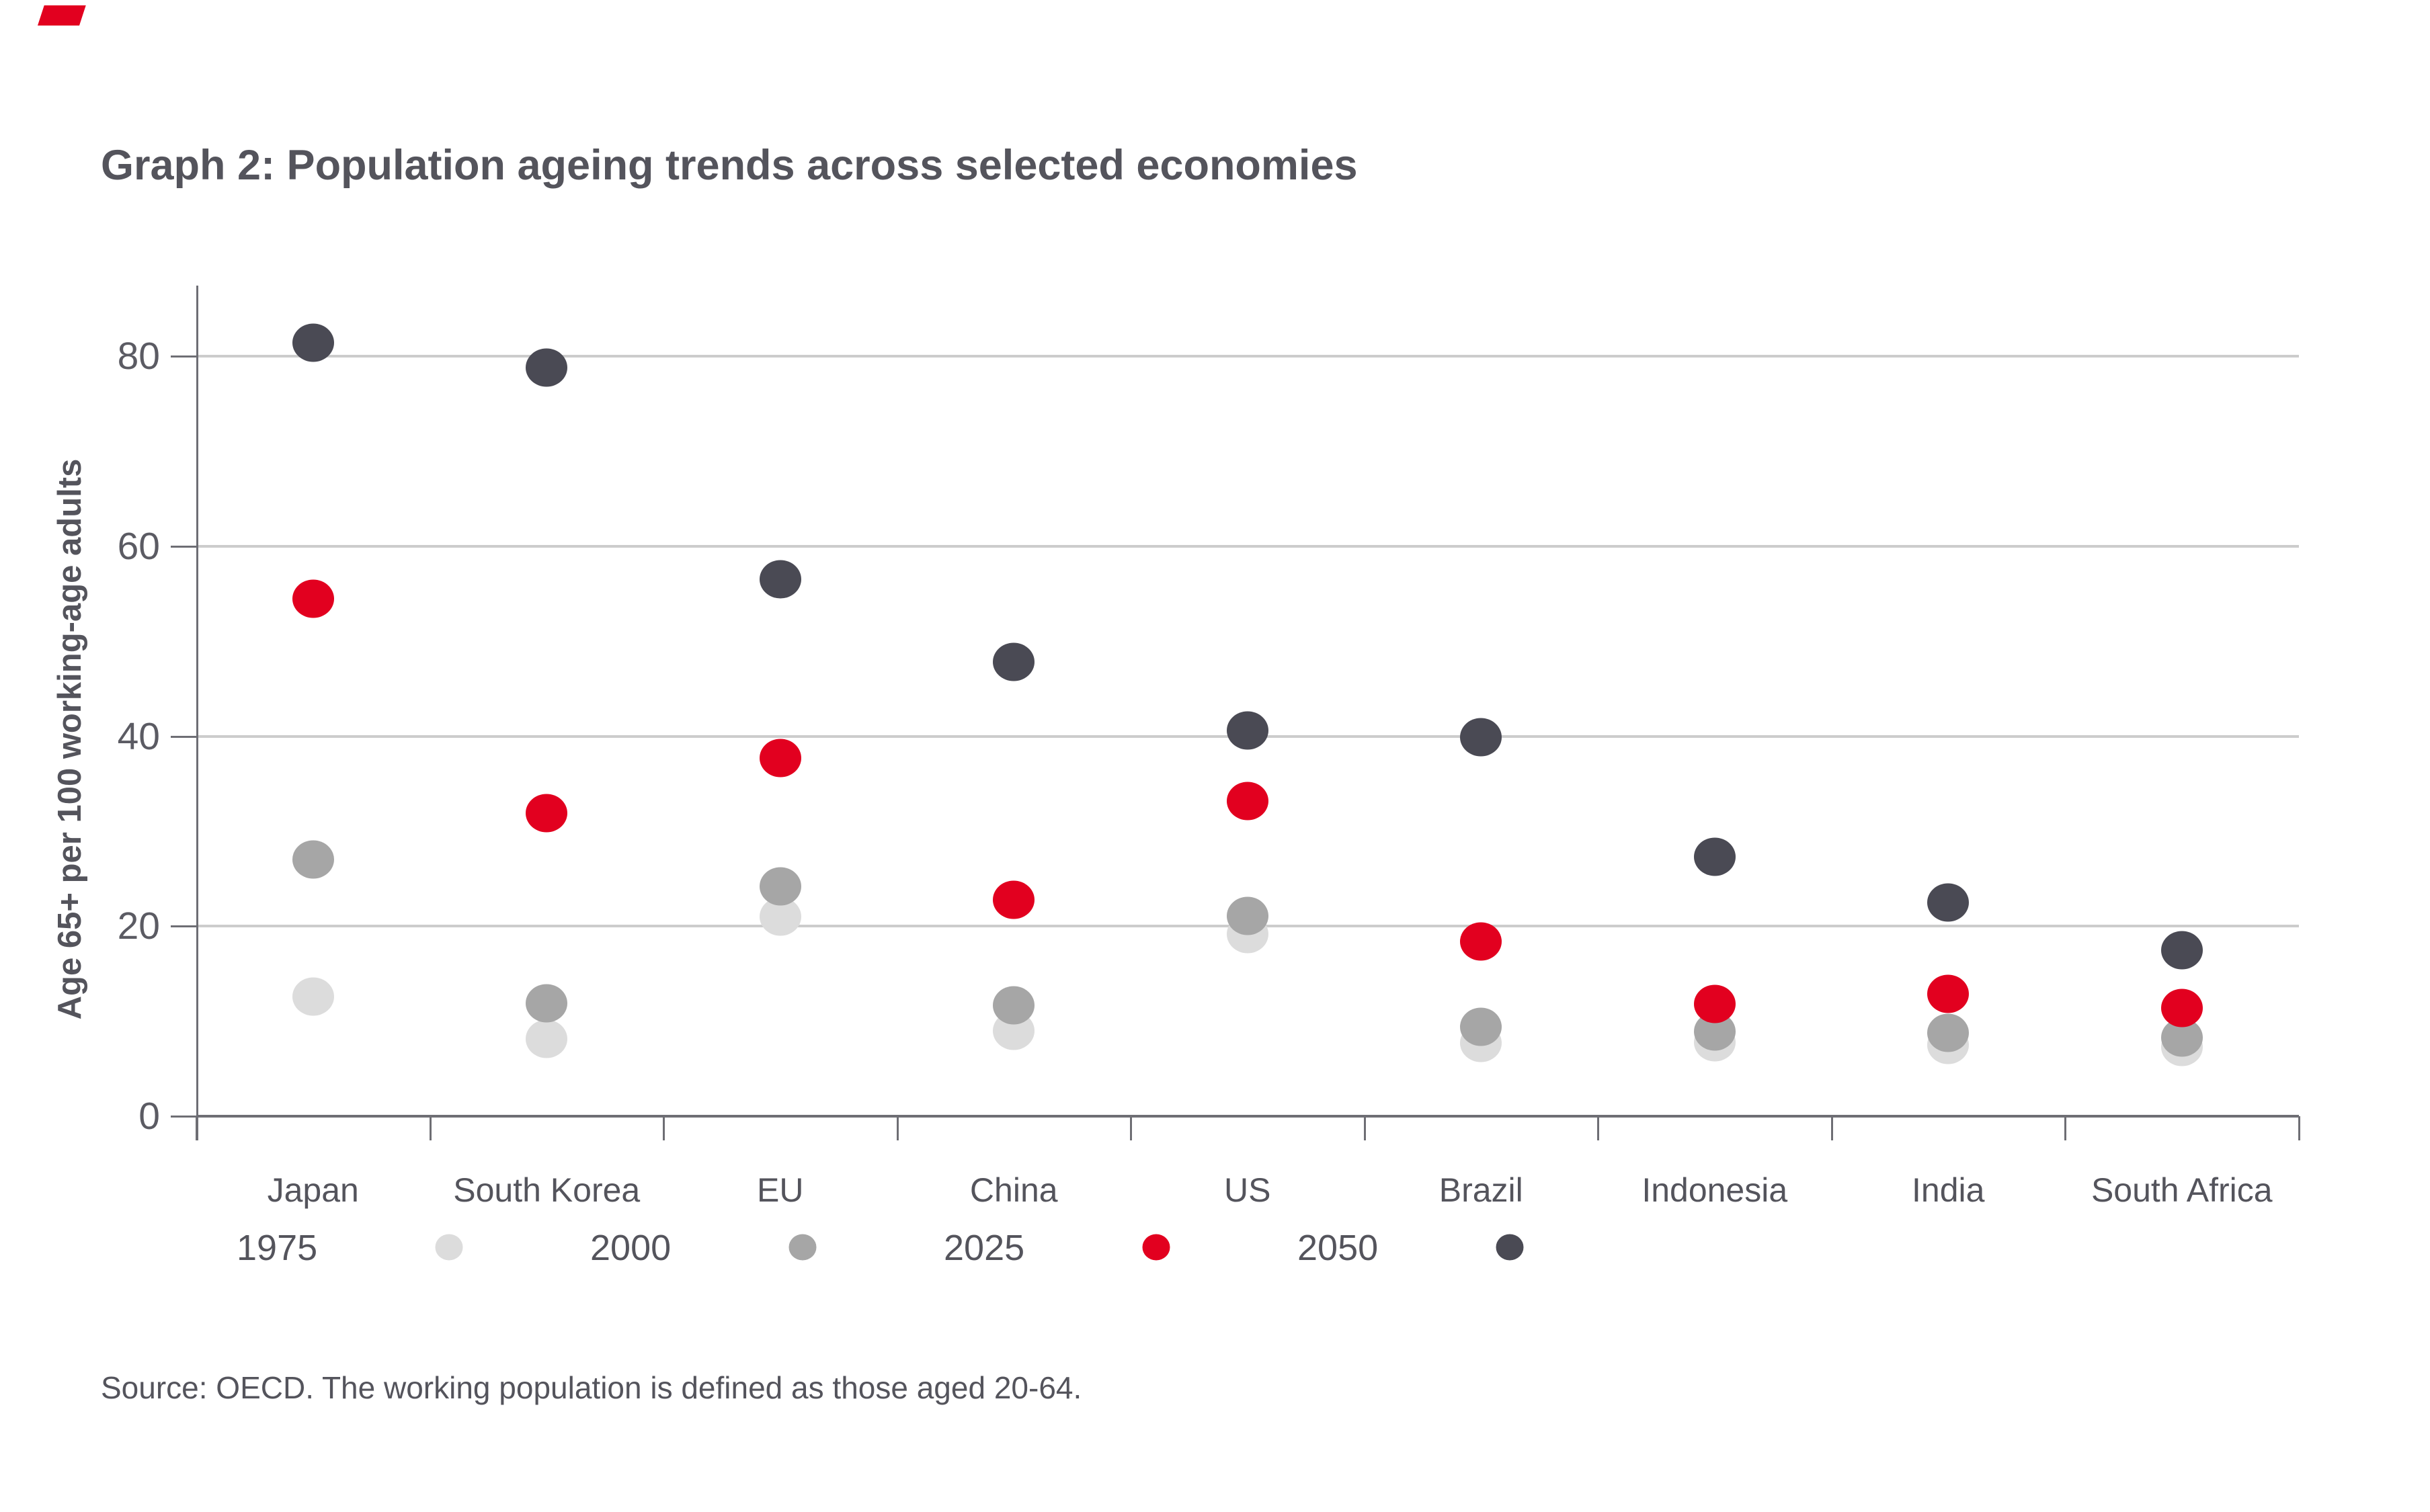  What do you see at coordinates (1481, 1026) in the screenshot?
I see `dot-brazil-2000` at bounding box center [1481, 1026].